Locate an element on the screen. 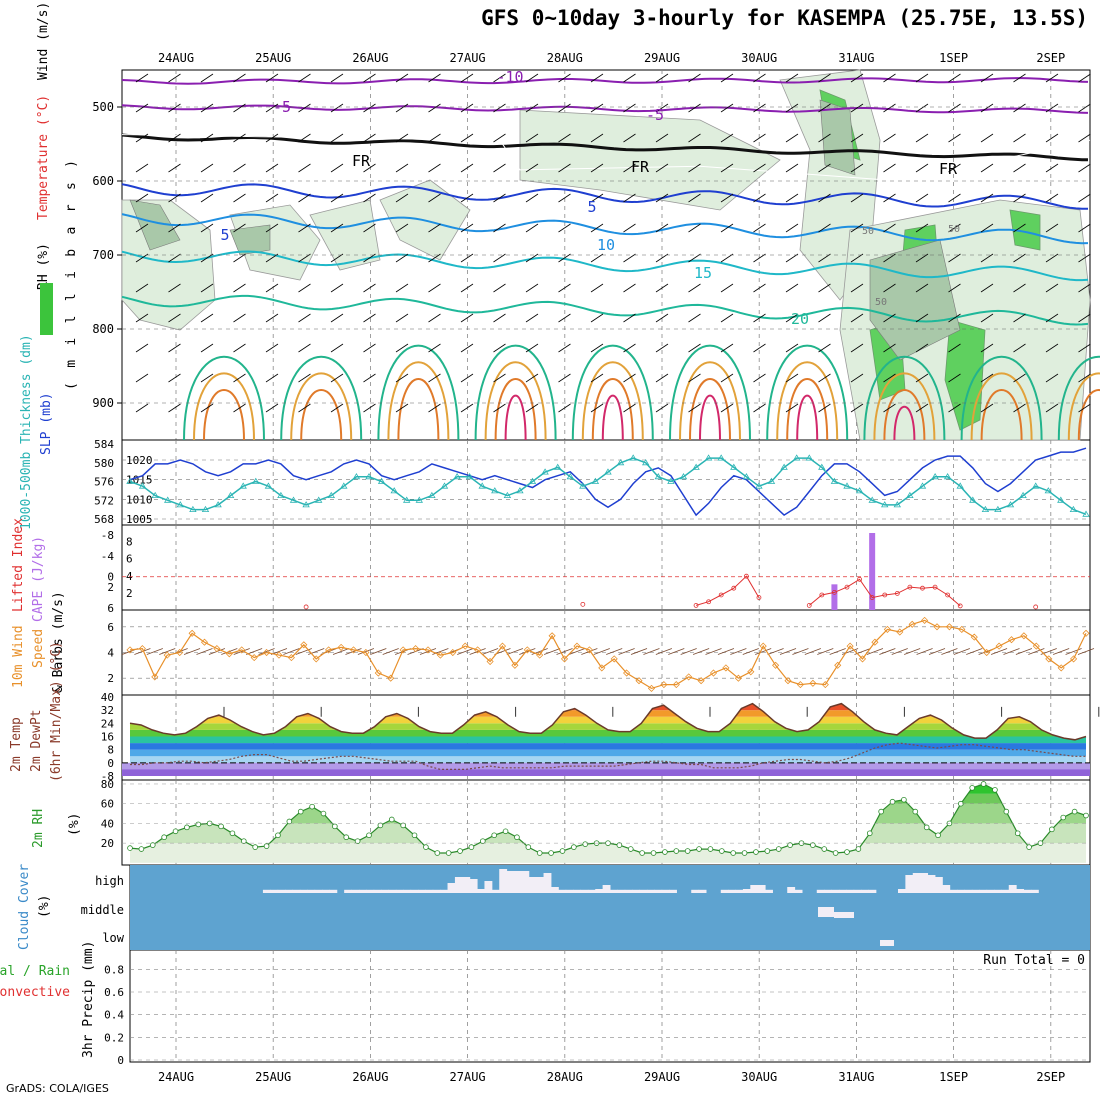  contour-label: 5 is located at coordinates (591, 207).